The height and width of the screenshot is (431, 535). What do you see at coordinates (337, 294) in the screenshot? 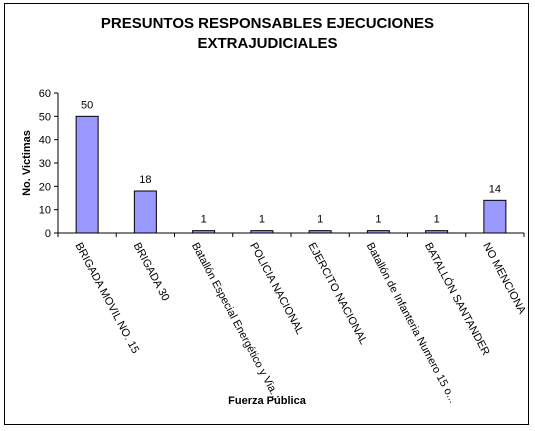
I see `x-category-label: EJERCITO NACIONAL` at bounding box center [337, 294].